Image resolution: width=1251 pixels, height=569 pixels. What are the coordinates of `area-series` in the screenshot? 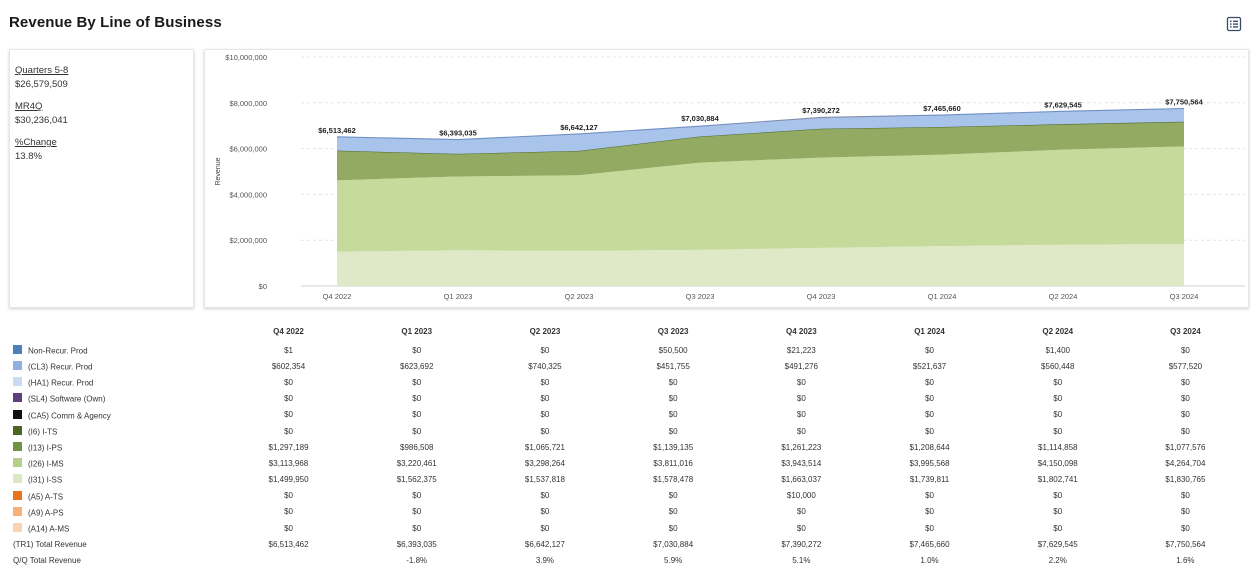 It's located at (760, 151).